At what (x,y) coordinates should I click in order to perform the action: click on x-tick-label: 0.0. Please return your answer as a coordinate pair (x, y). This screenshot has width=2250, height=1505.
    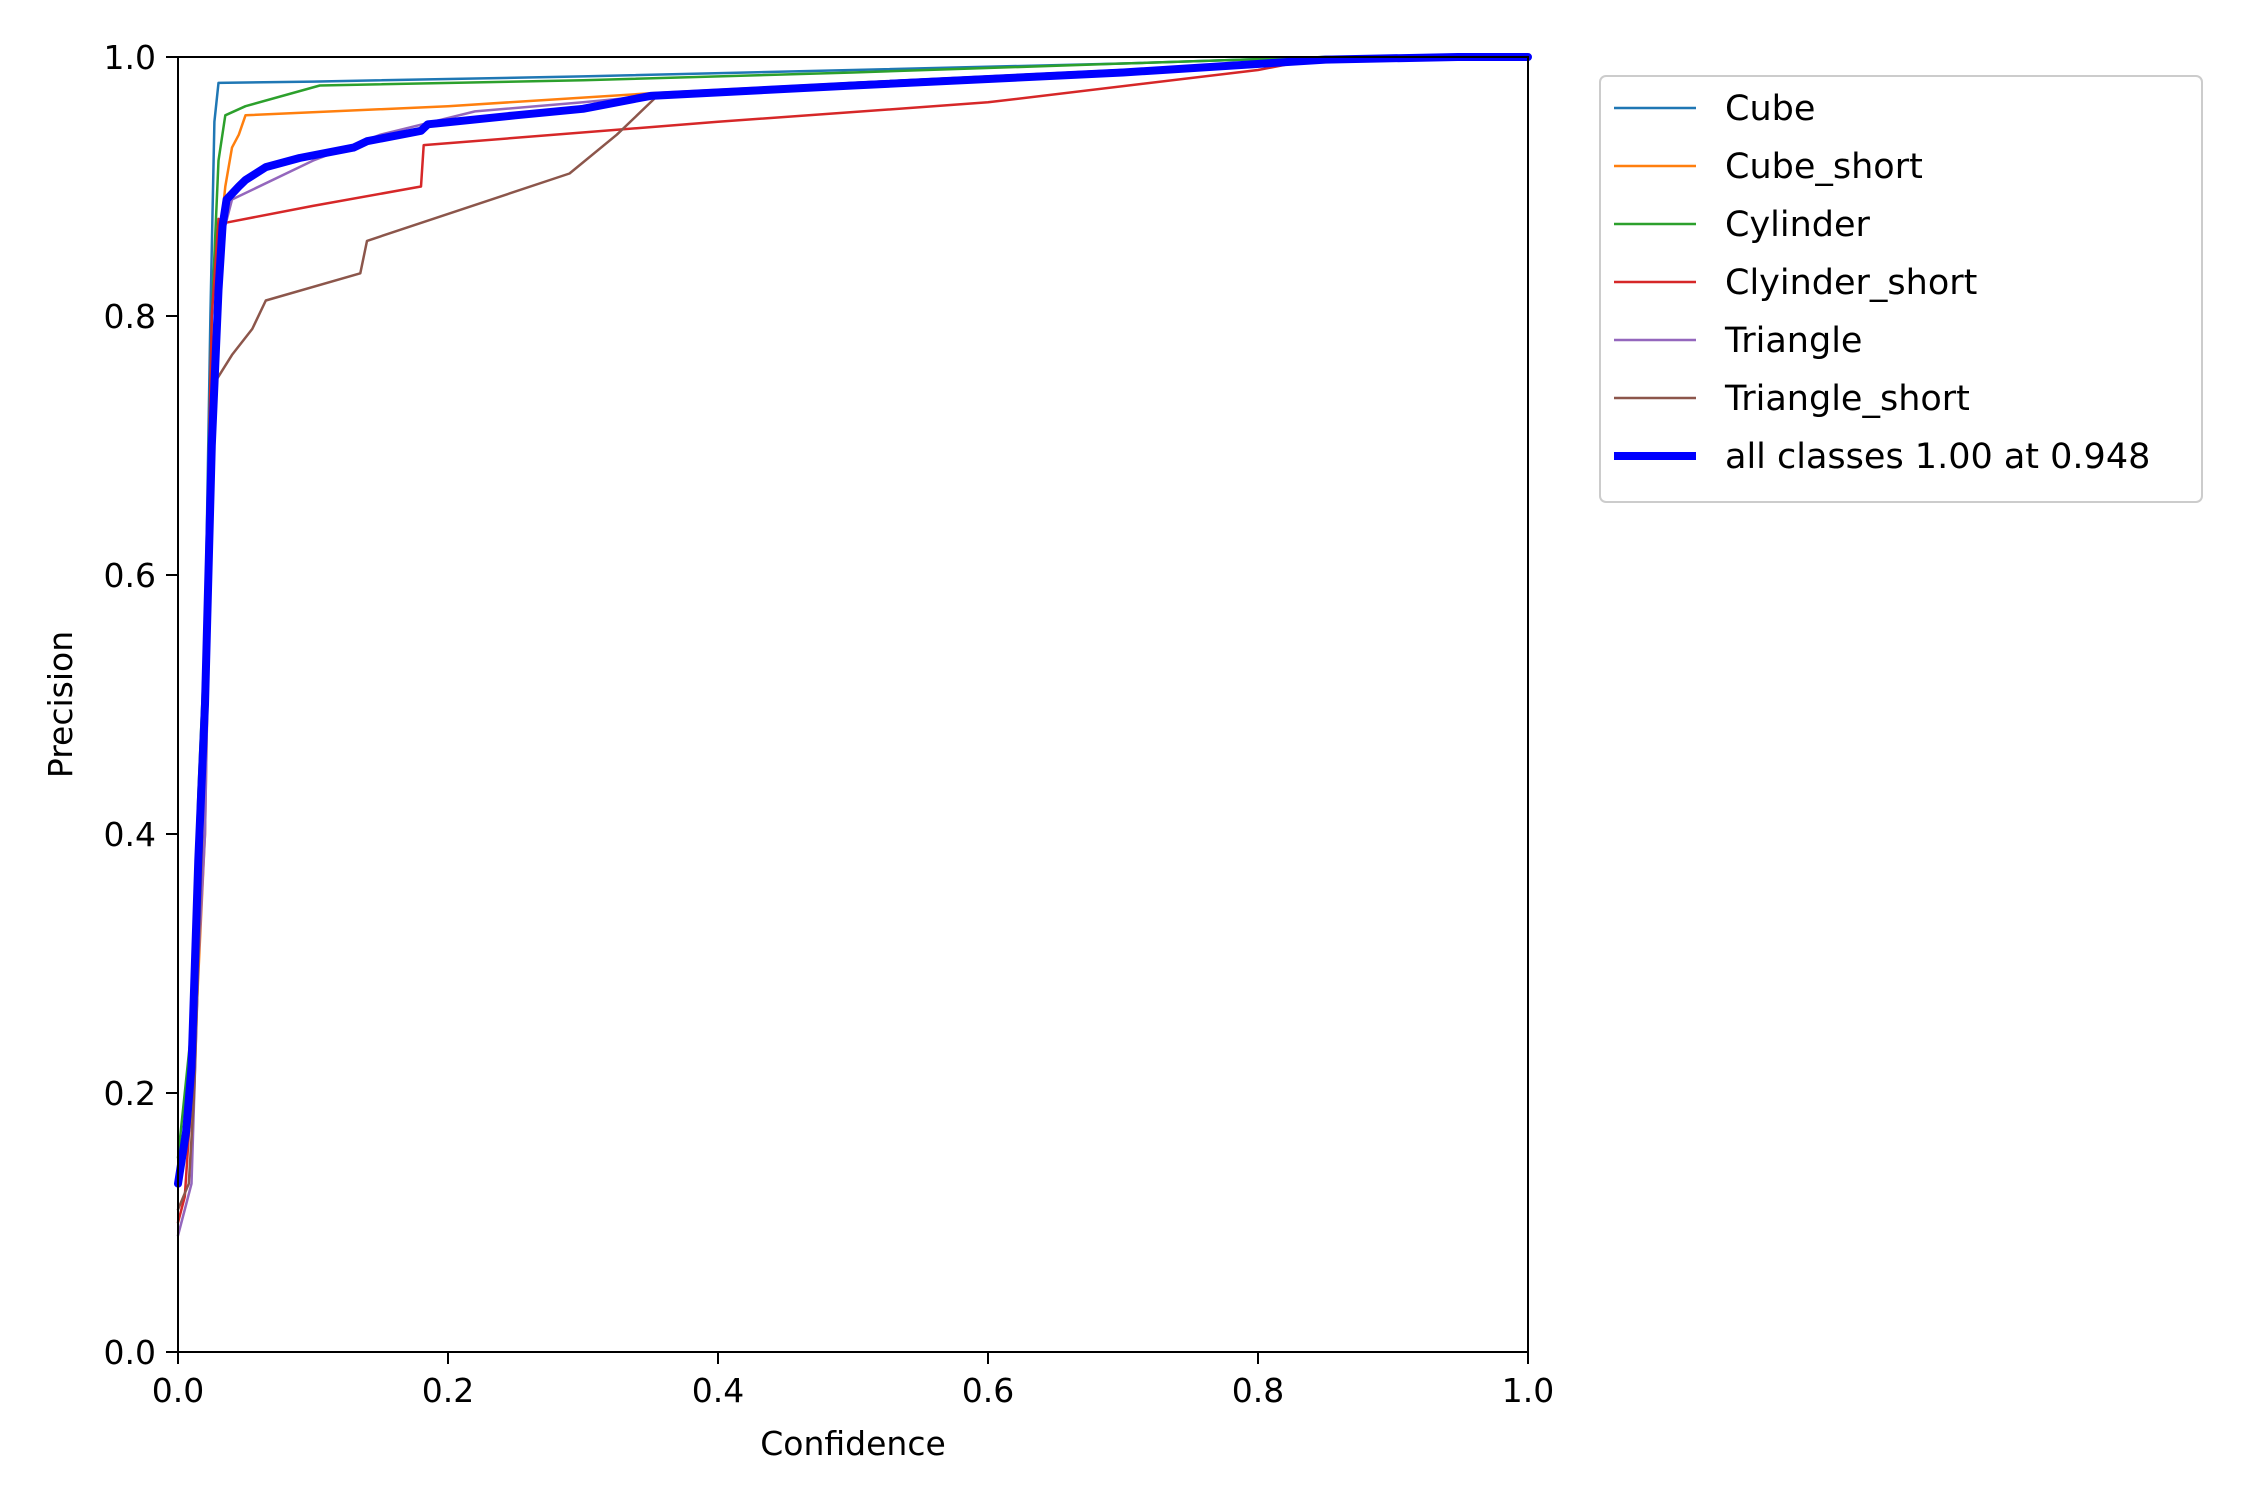
    Looking at the image, I should click on (178, 1390).